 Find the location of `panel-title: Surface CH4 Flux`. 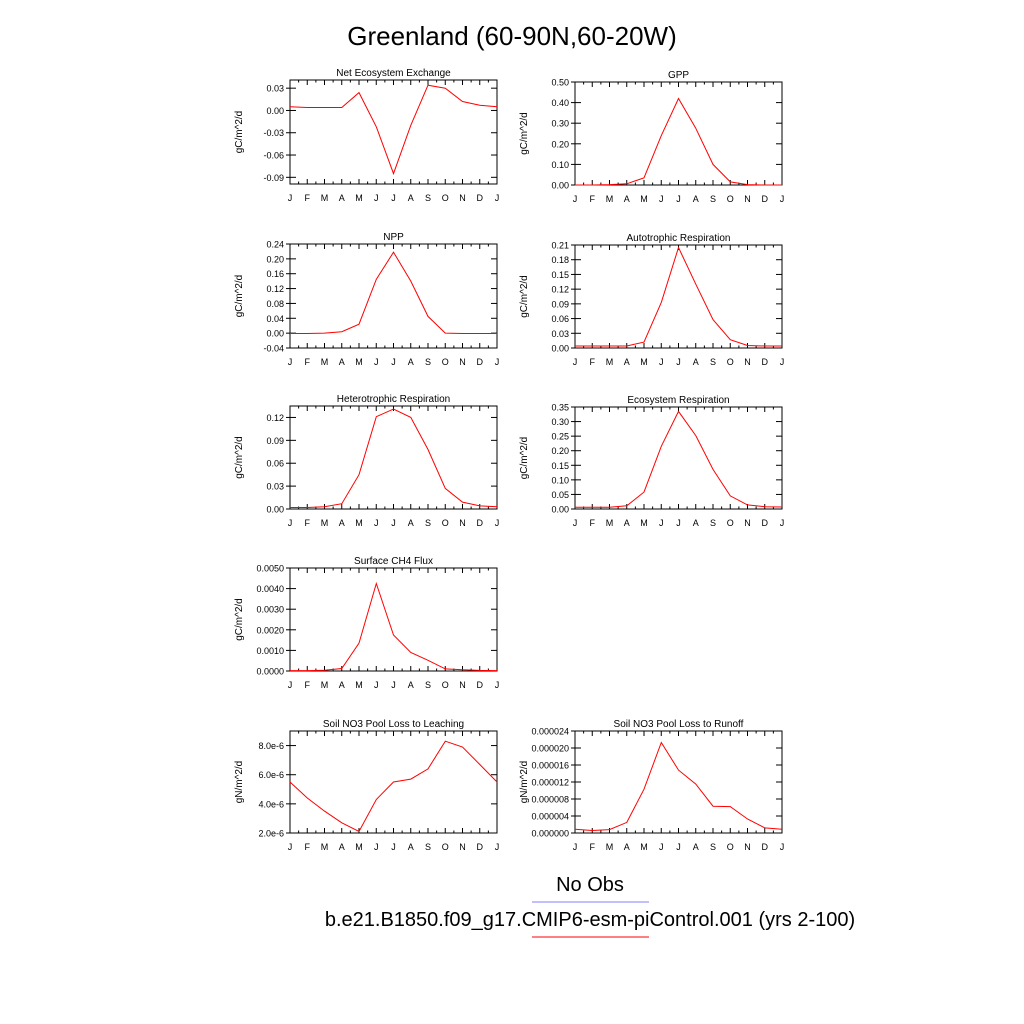

panel-title: Surface CH4 Flux is located at coordinates (393, 561).